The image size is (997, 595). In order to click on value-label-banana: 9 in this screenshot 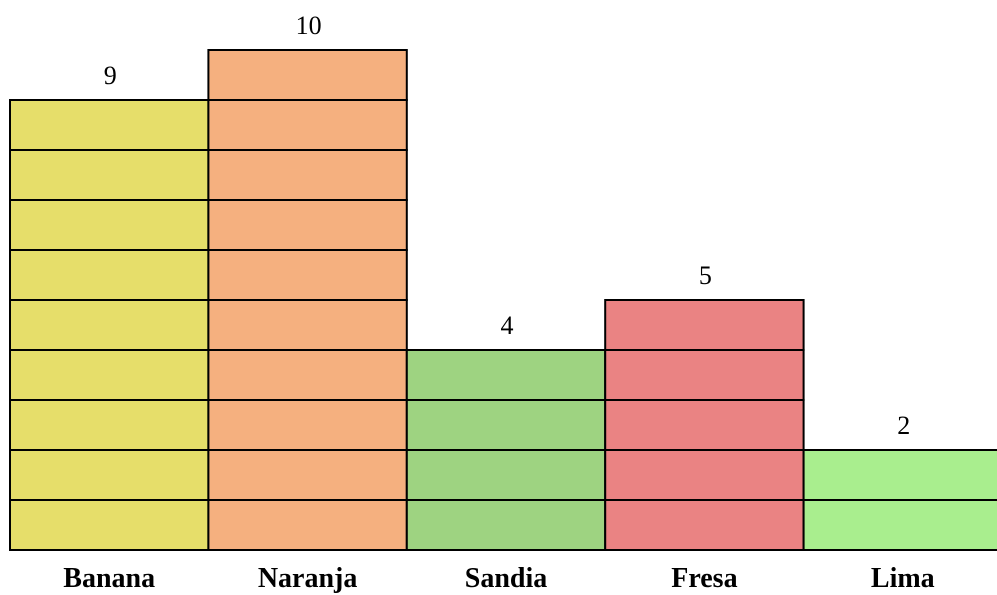, I will do `click(110, 75)`.